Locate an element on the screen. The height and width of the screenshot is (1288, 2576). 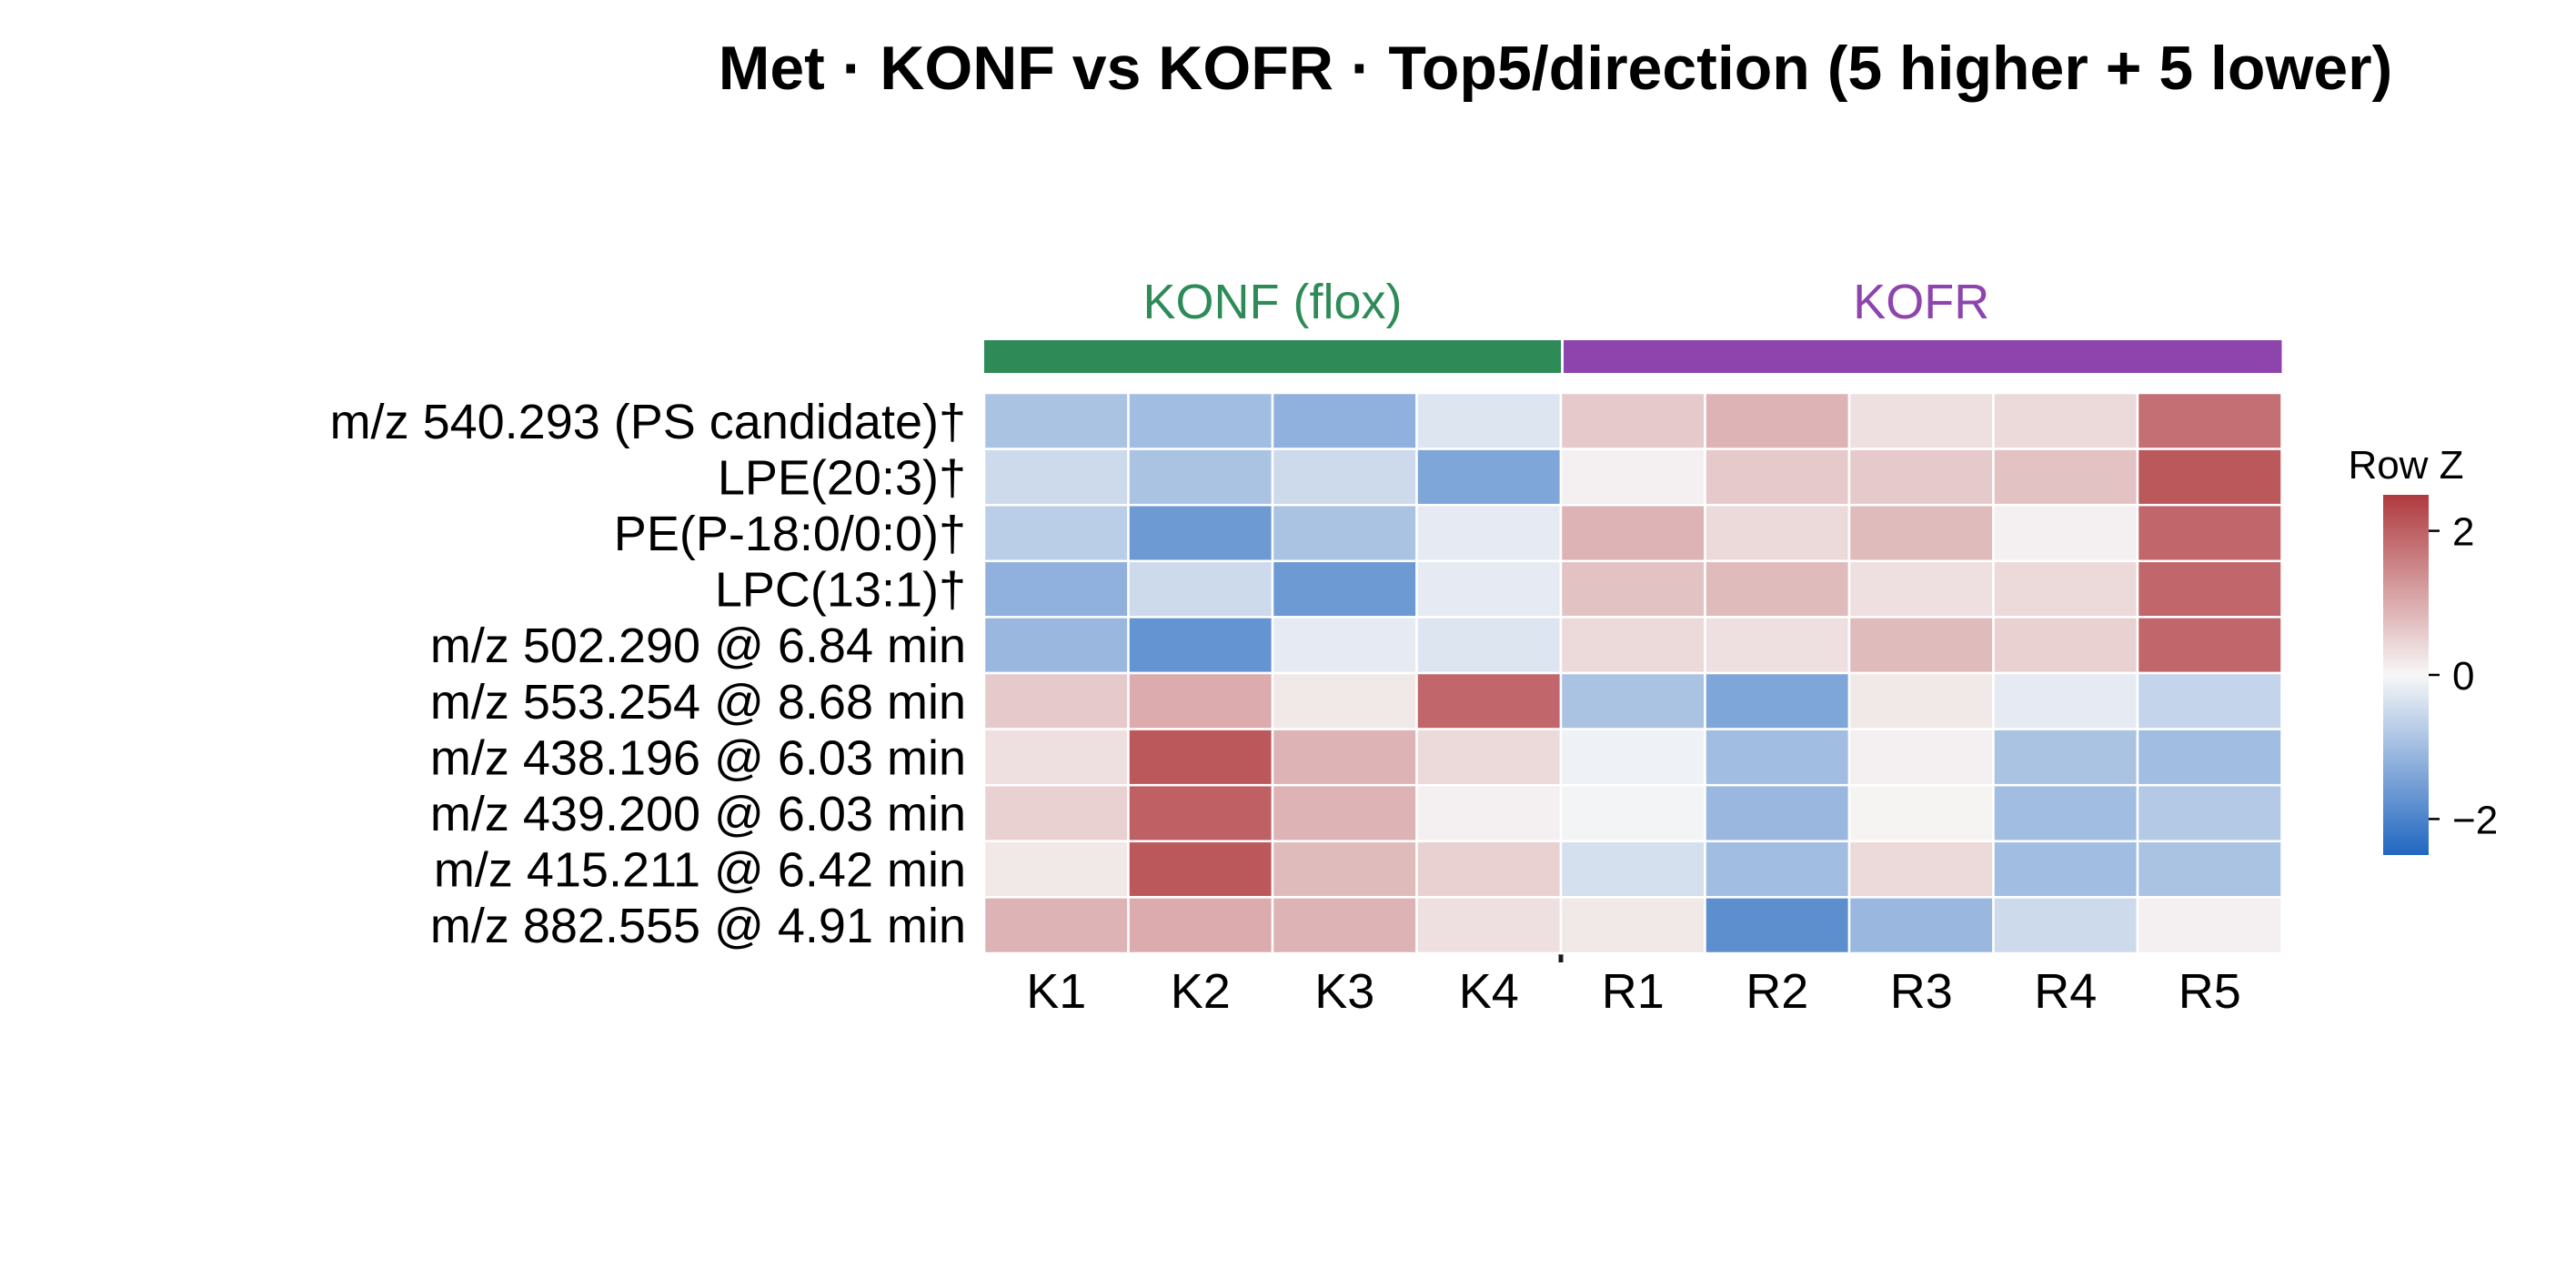
column-label: R4 is located at coordinates (2065, 991).